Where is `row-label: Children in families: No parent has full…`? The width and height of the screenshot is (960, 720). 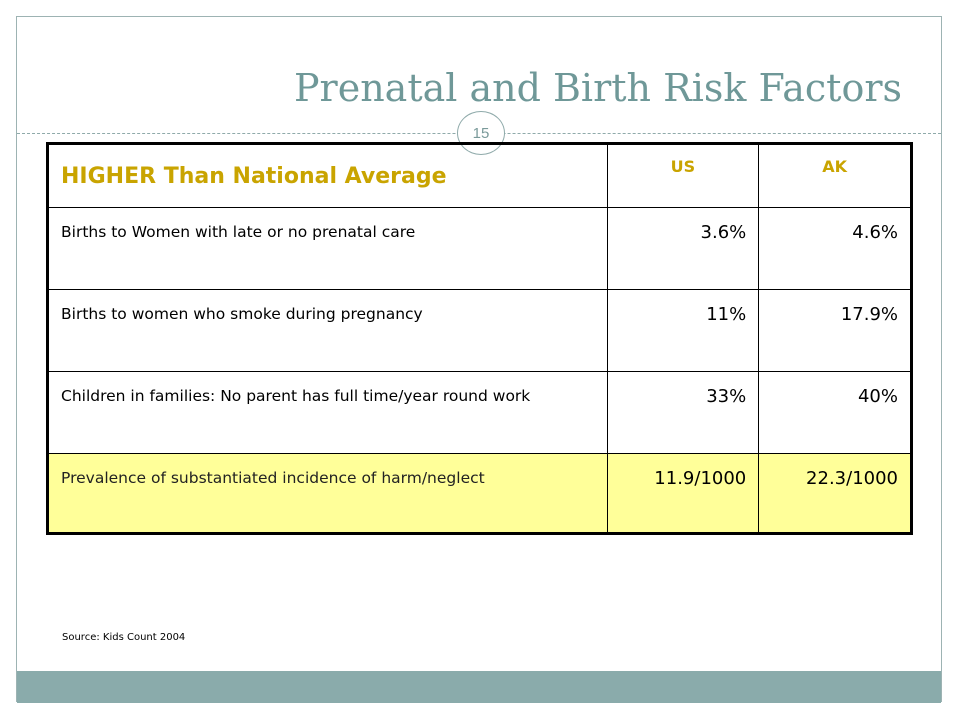
row-label: Children in families: No parent has full… is located at coordinates (327, 412).